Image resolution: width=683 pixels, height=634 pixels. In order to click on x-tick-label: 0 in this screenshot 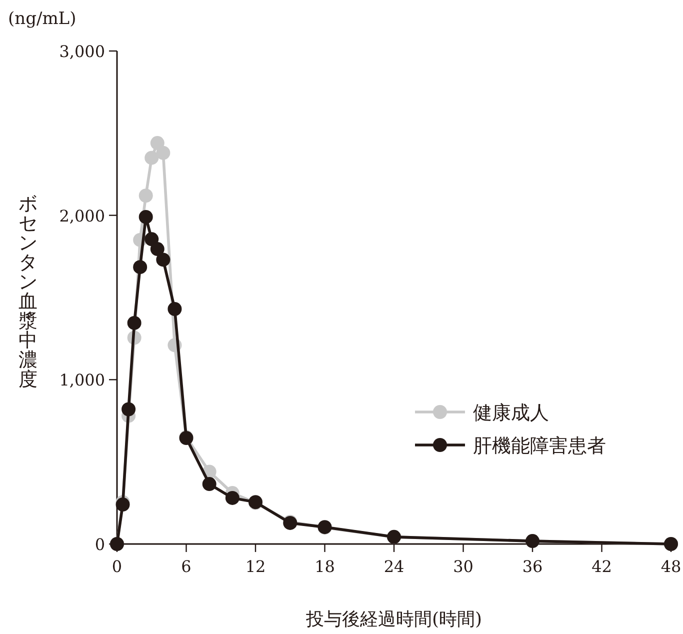, I will do `click(117, 566)`.